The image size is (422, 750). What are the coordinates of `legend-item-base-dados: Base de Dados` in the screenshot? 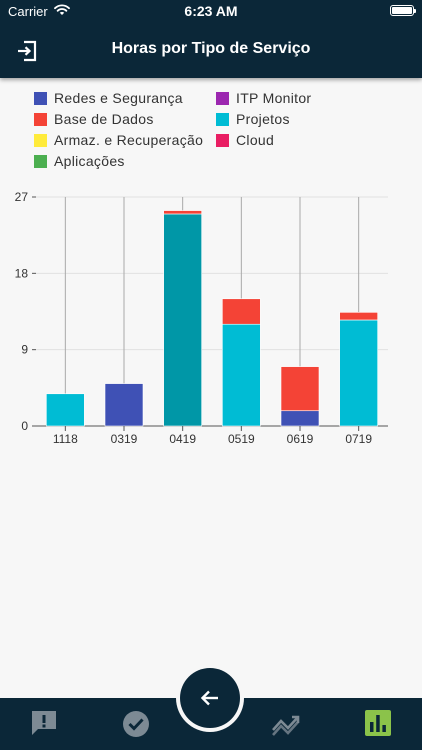 It's located at (94, 119).